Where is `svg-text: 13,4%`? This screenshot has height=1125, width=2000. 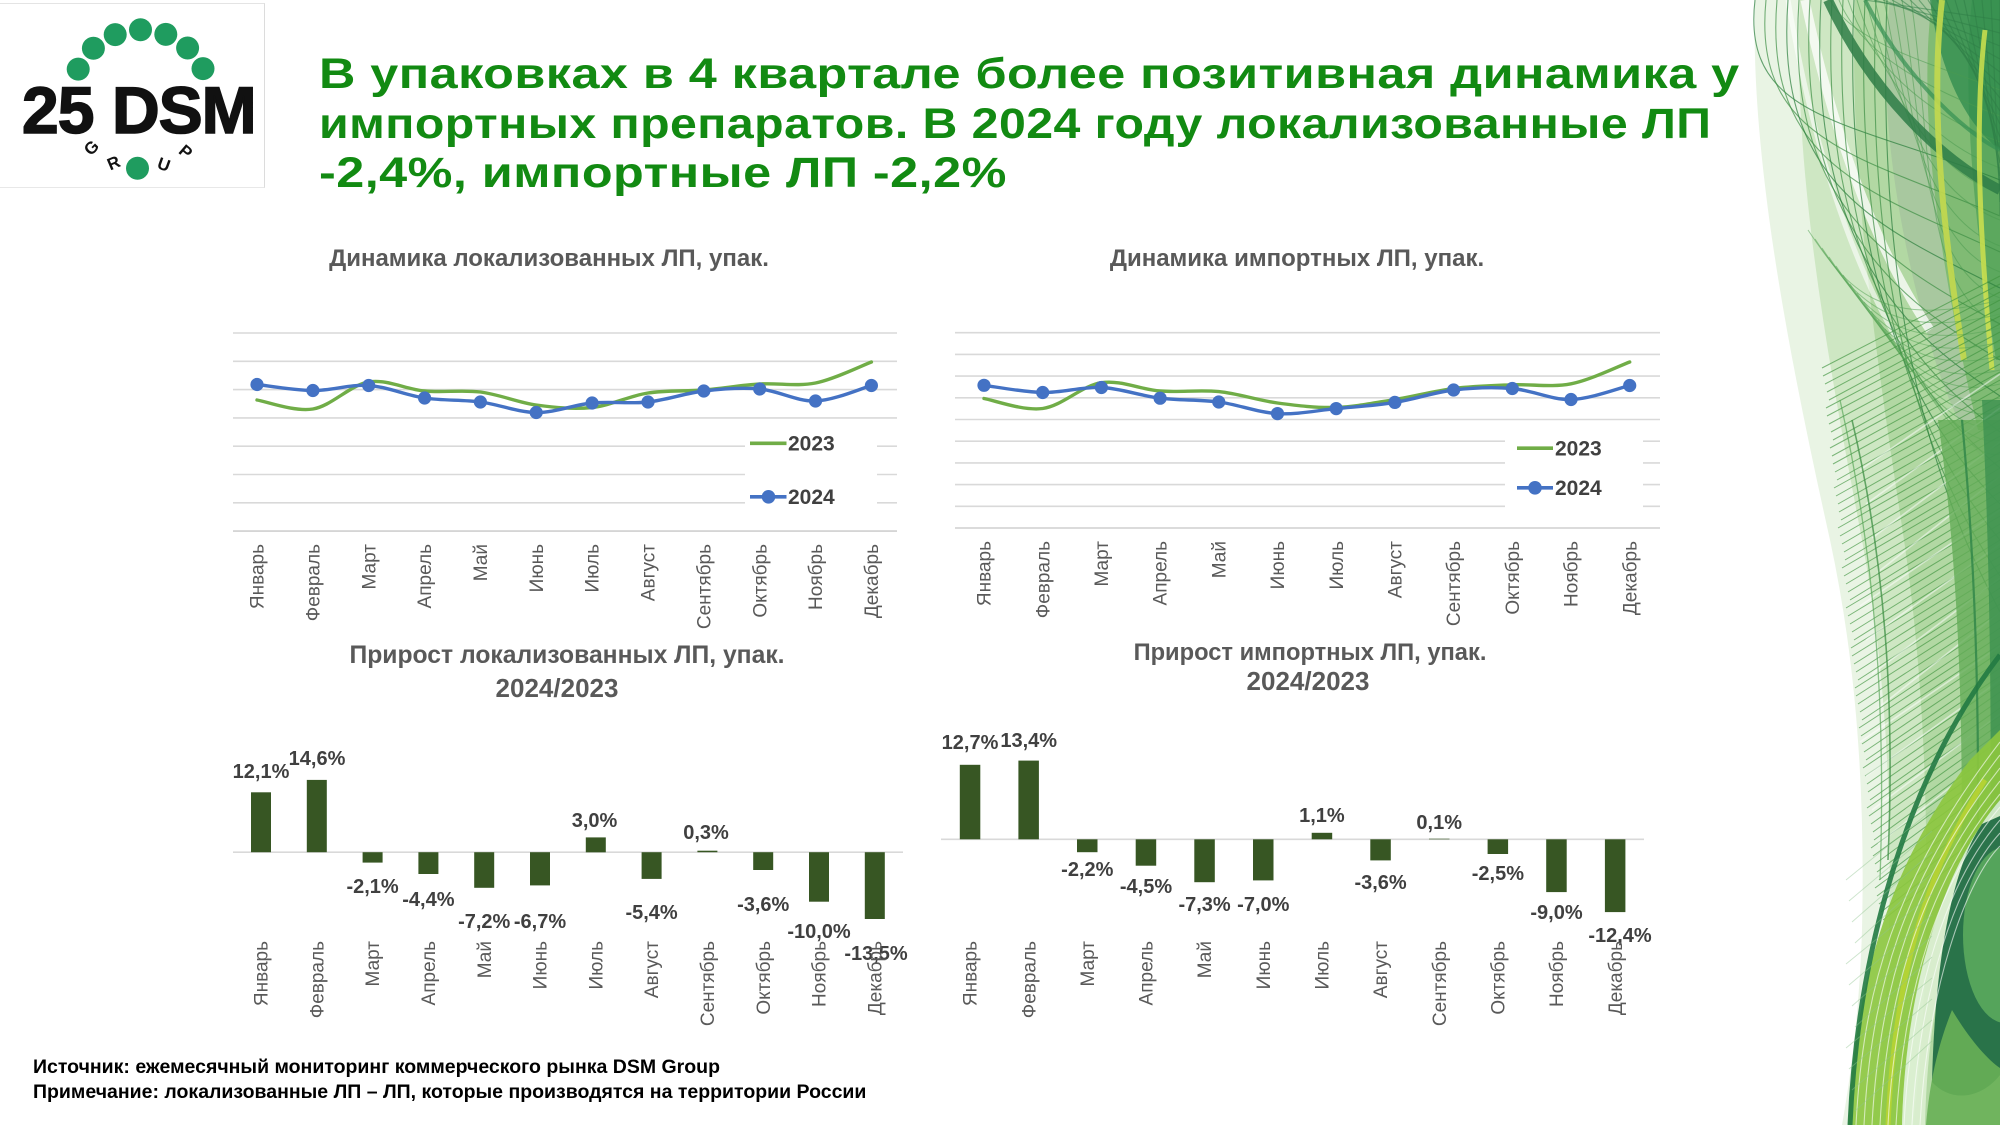 svg-text: 13,4% is located at coordinates (1028, 741).